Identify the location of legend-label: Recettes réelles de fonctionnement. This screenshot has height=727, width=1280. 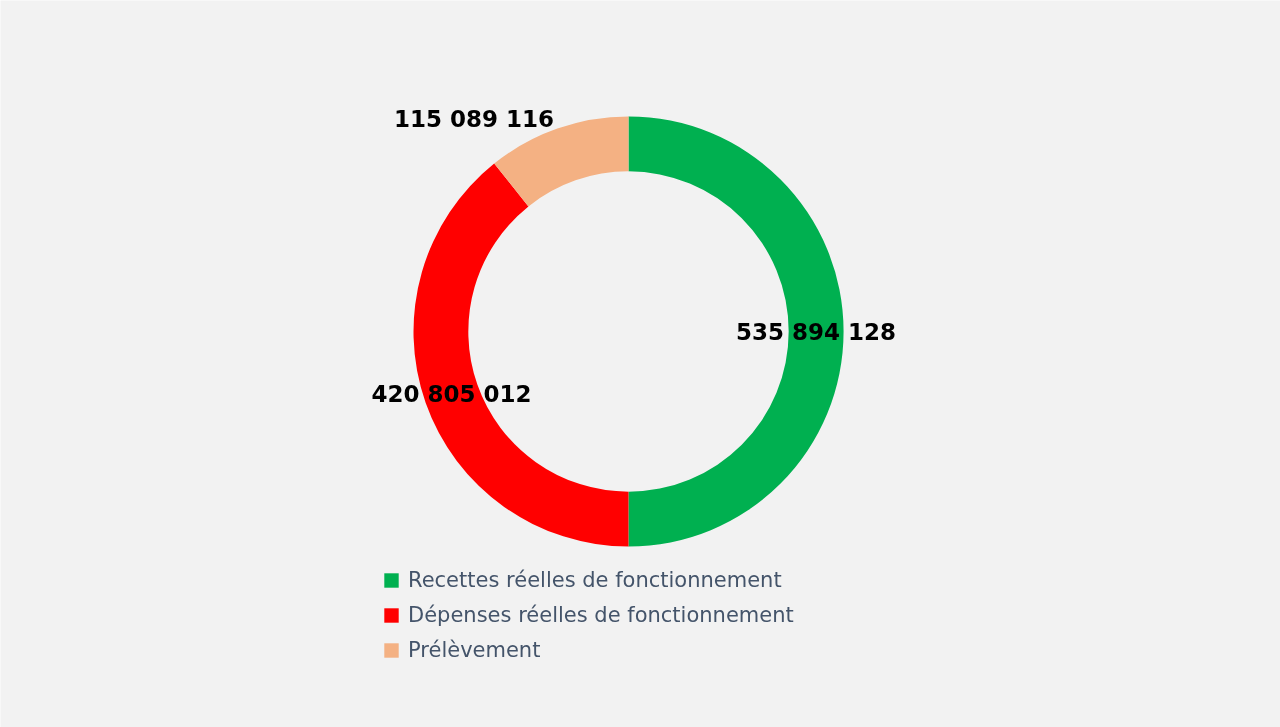
(595, 579).